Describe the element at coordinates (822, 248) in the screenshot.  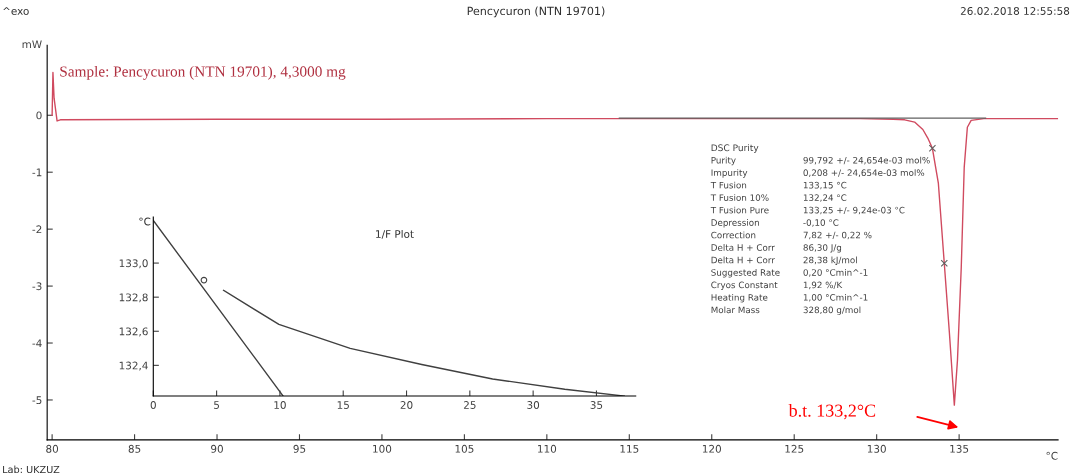
I see `annotation: 86,30 J/g` at that location.